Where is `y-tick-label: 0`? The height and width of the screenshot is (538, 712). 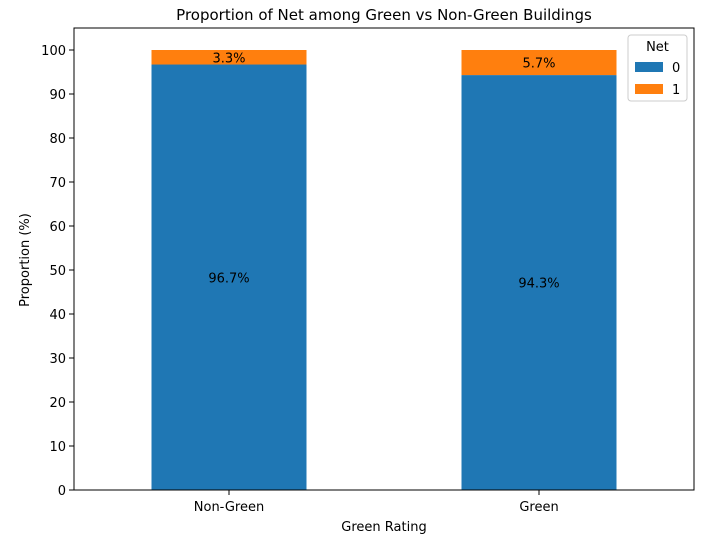
y-tick-label: 0 is located at coordinates (62, 491).